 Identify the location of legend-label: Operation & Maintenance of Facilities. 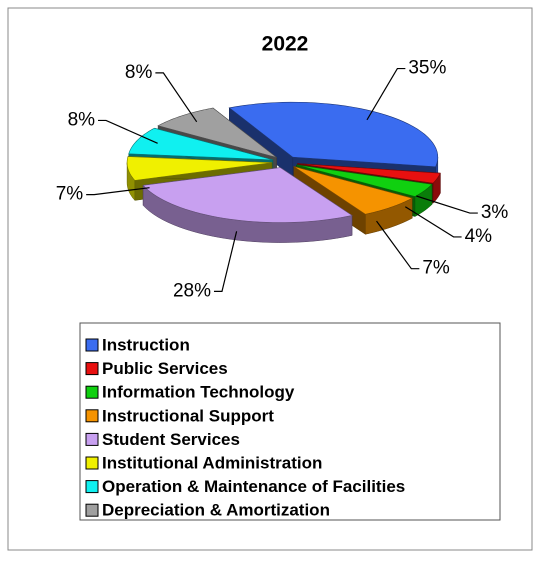
(253, 486).